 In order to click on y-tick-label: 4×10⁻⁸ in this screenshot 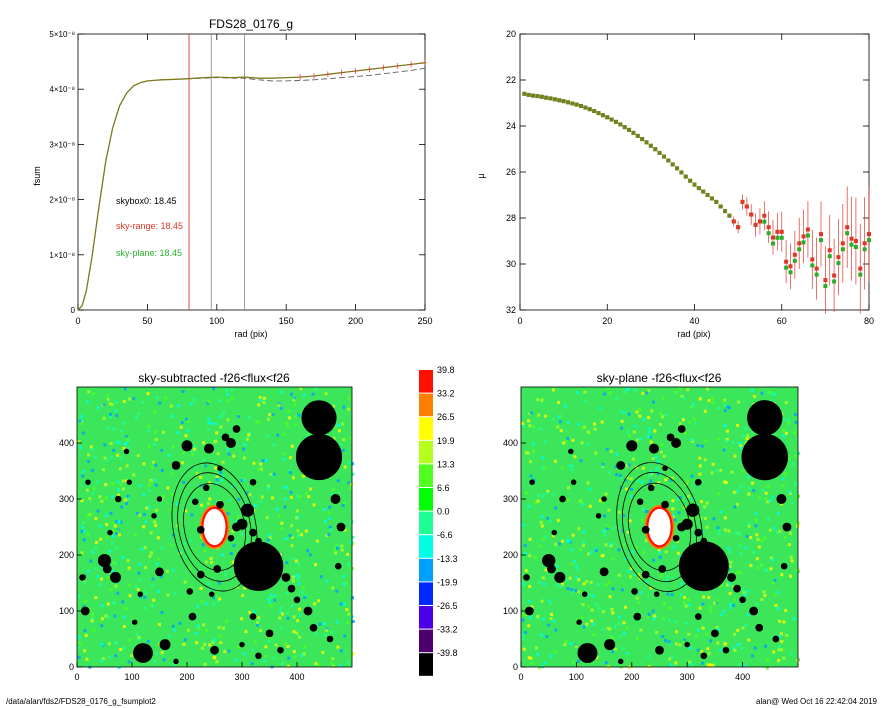, I will do `click(62, 89)`.